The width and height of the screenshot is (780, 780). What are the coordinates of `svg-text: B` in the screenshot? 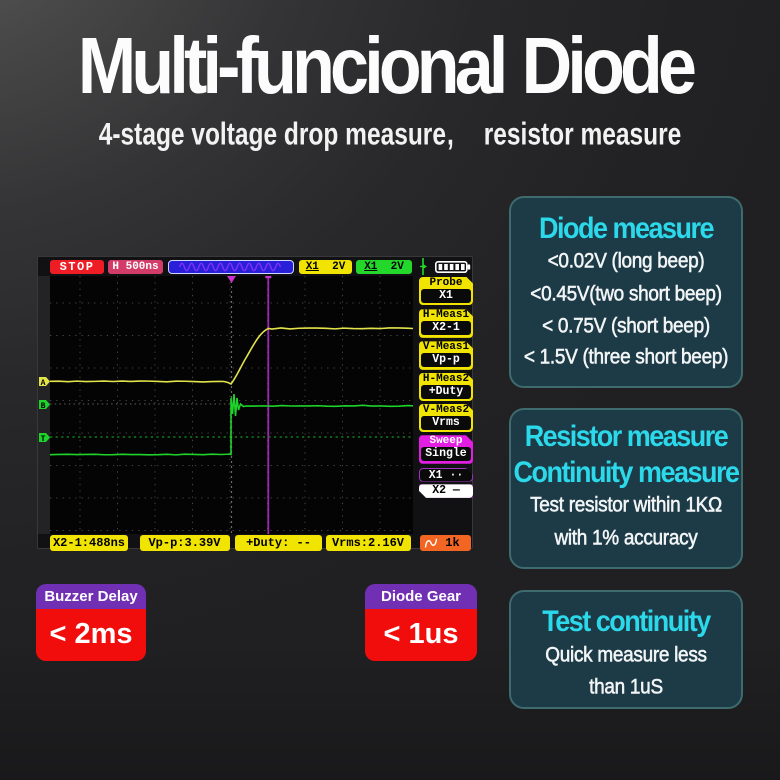 It's located at (43, 406).